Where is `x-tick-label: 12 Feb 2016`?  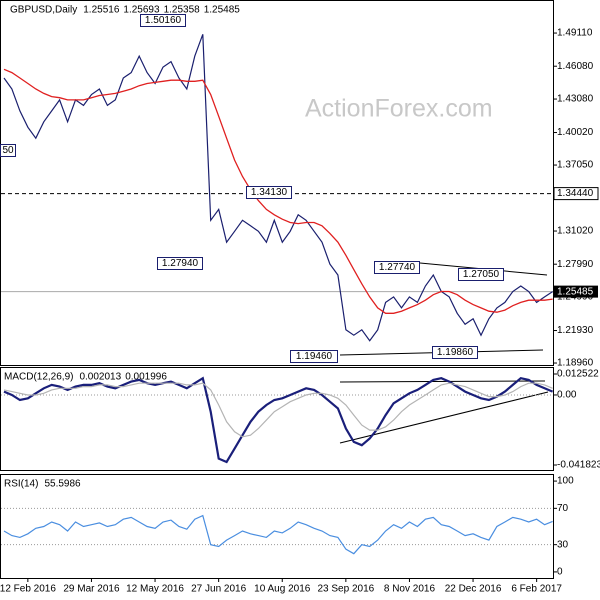 x-tick-label: 12 Feb 2016 is located at coordinates (28, 589).